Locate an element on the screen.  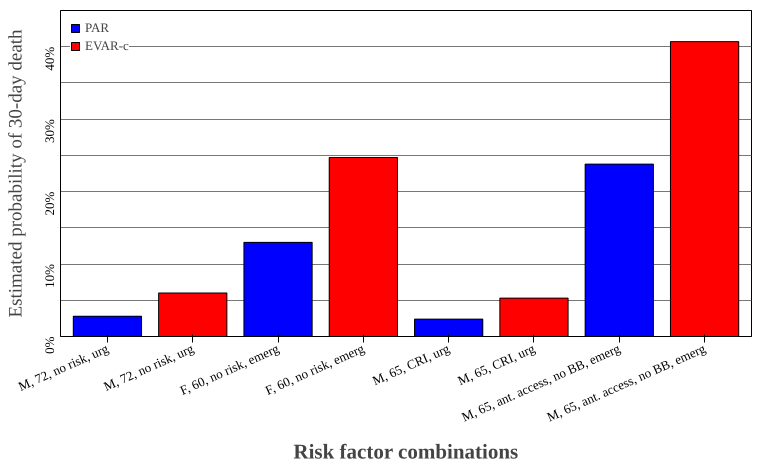
y-tick-label: 30% is located at coordinates (49, 130).